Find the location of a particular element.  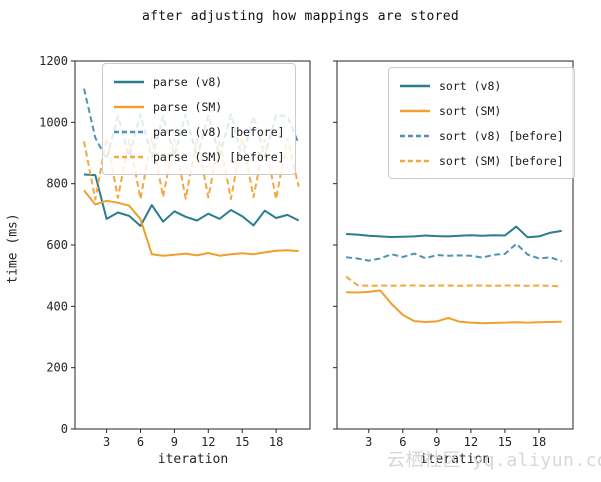

legend-item-parse-v8-before: parse (v8) [before] is located at coordinates (199, 131).